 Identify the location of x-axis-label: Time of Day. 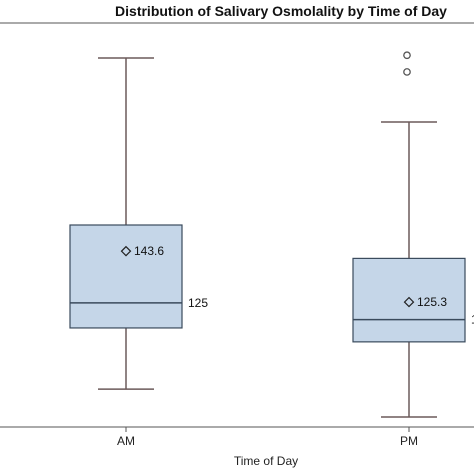
(266, 461).